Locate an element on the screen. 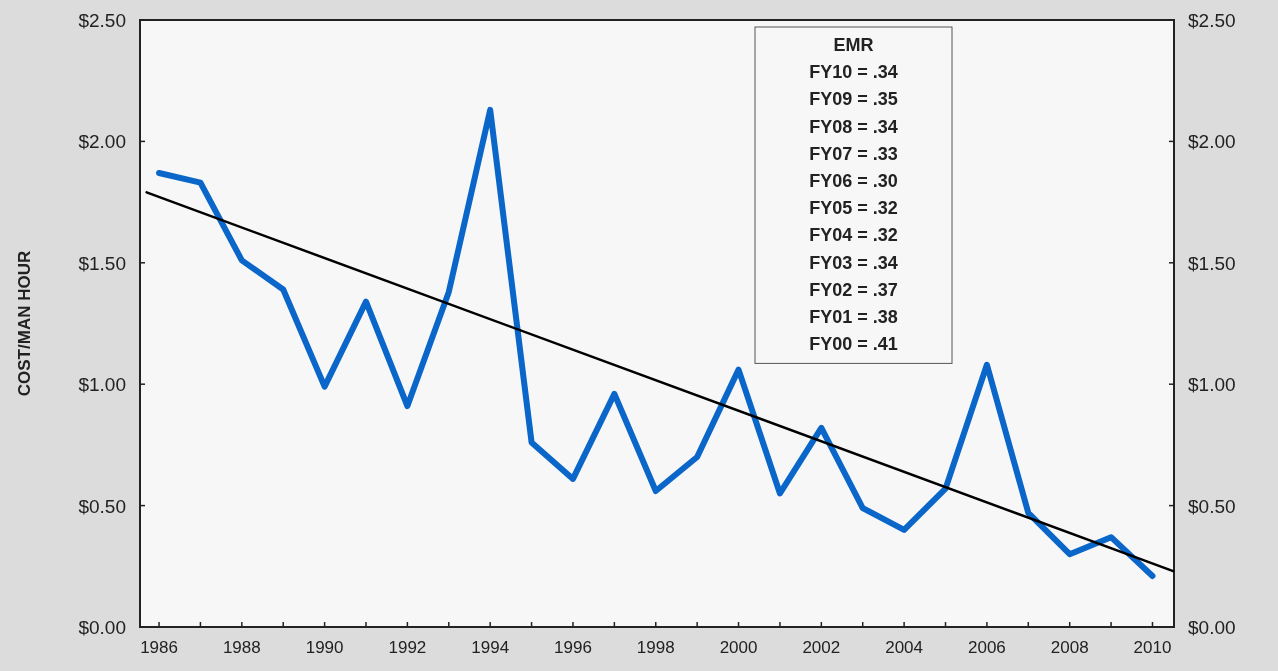 This screenshot has height=671, width=1278. annotation: FY00 = .41 is located at coordinates (853, 344).